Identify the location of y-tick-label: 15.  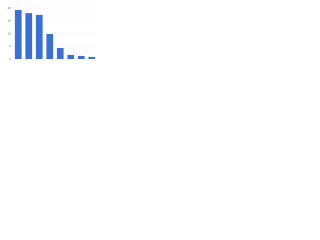
(10, 21).